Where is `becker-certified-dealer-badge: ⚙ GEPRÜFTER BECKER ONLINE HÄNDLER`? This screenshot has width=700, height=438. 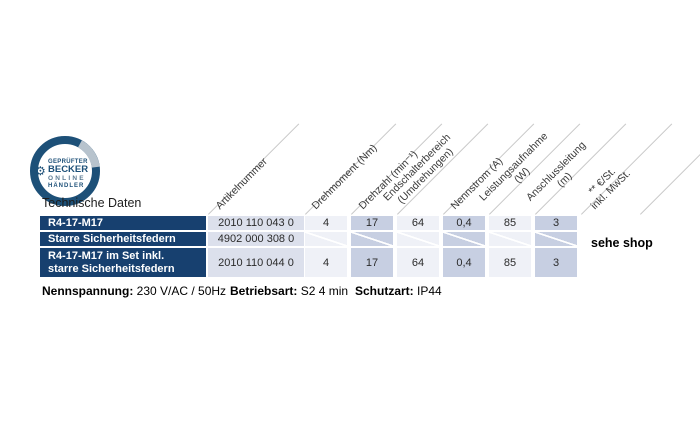
becker-certified-dealer-badge: ⚙ GEPRÜFTER BECKER ONLINE HÄNDLER is located at coordinates (65, 171).